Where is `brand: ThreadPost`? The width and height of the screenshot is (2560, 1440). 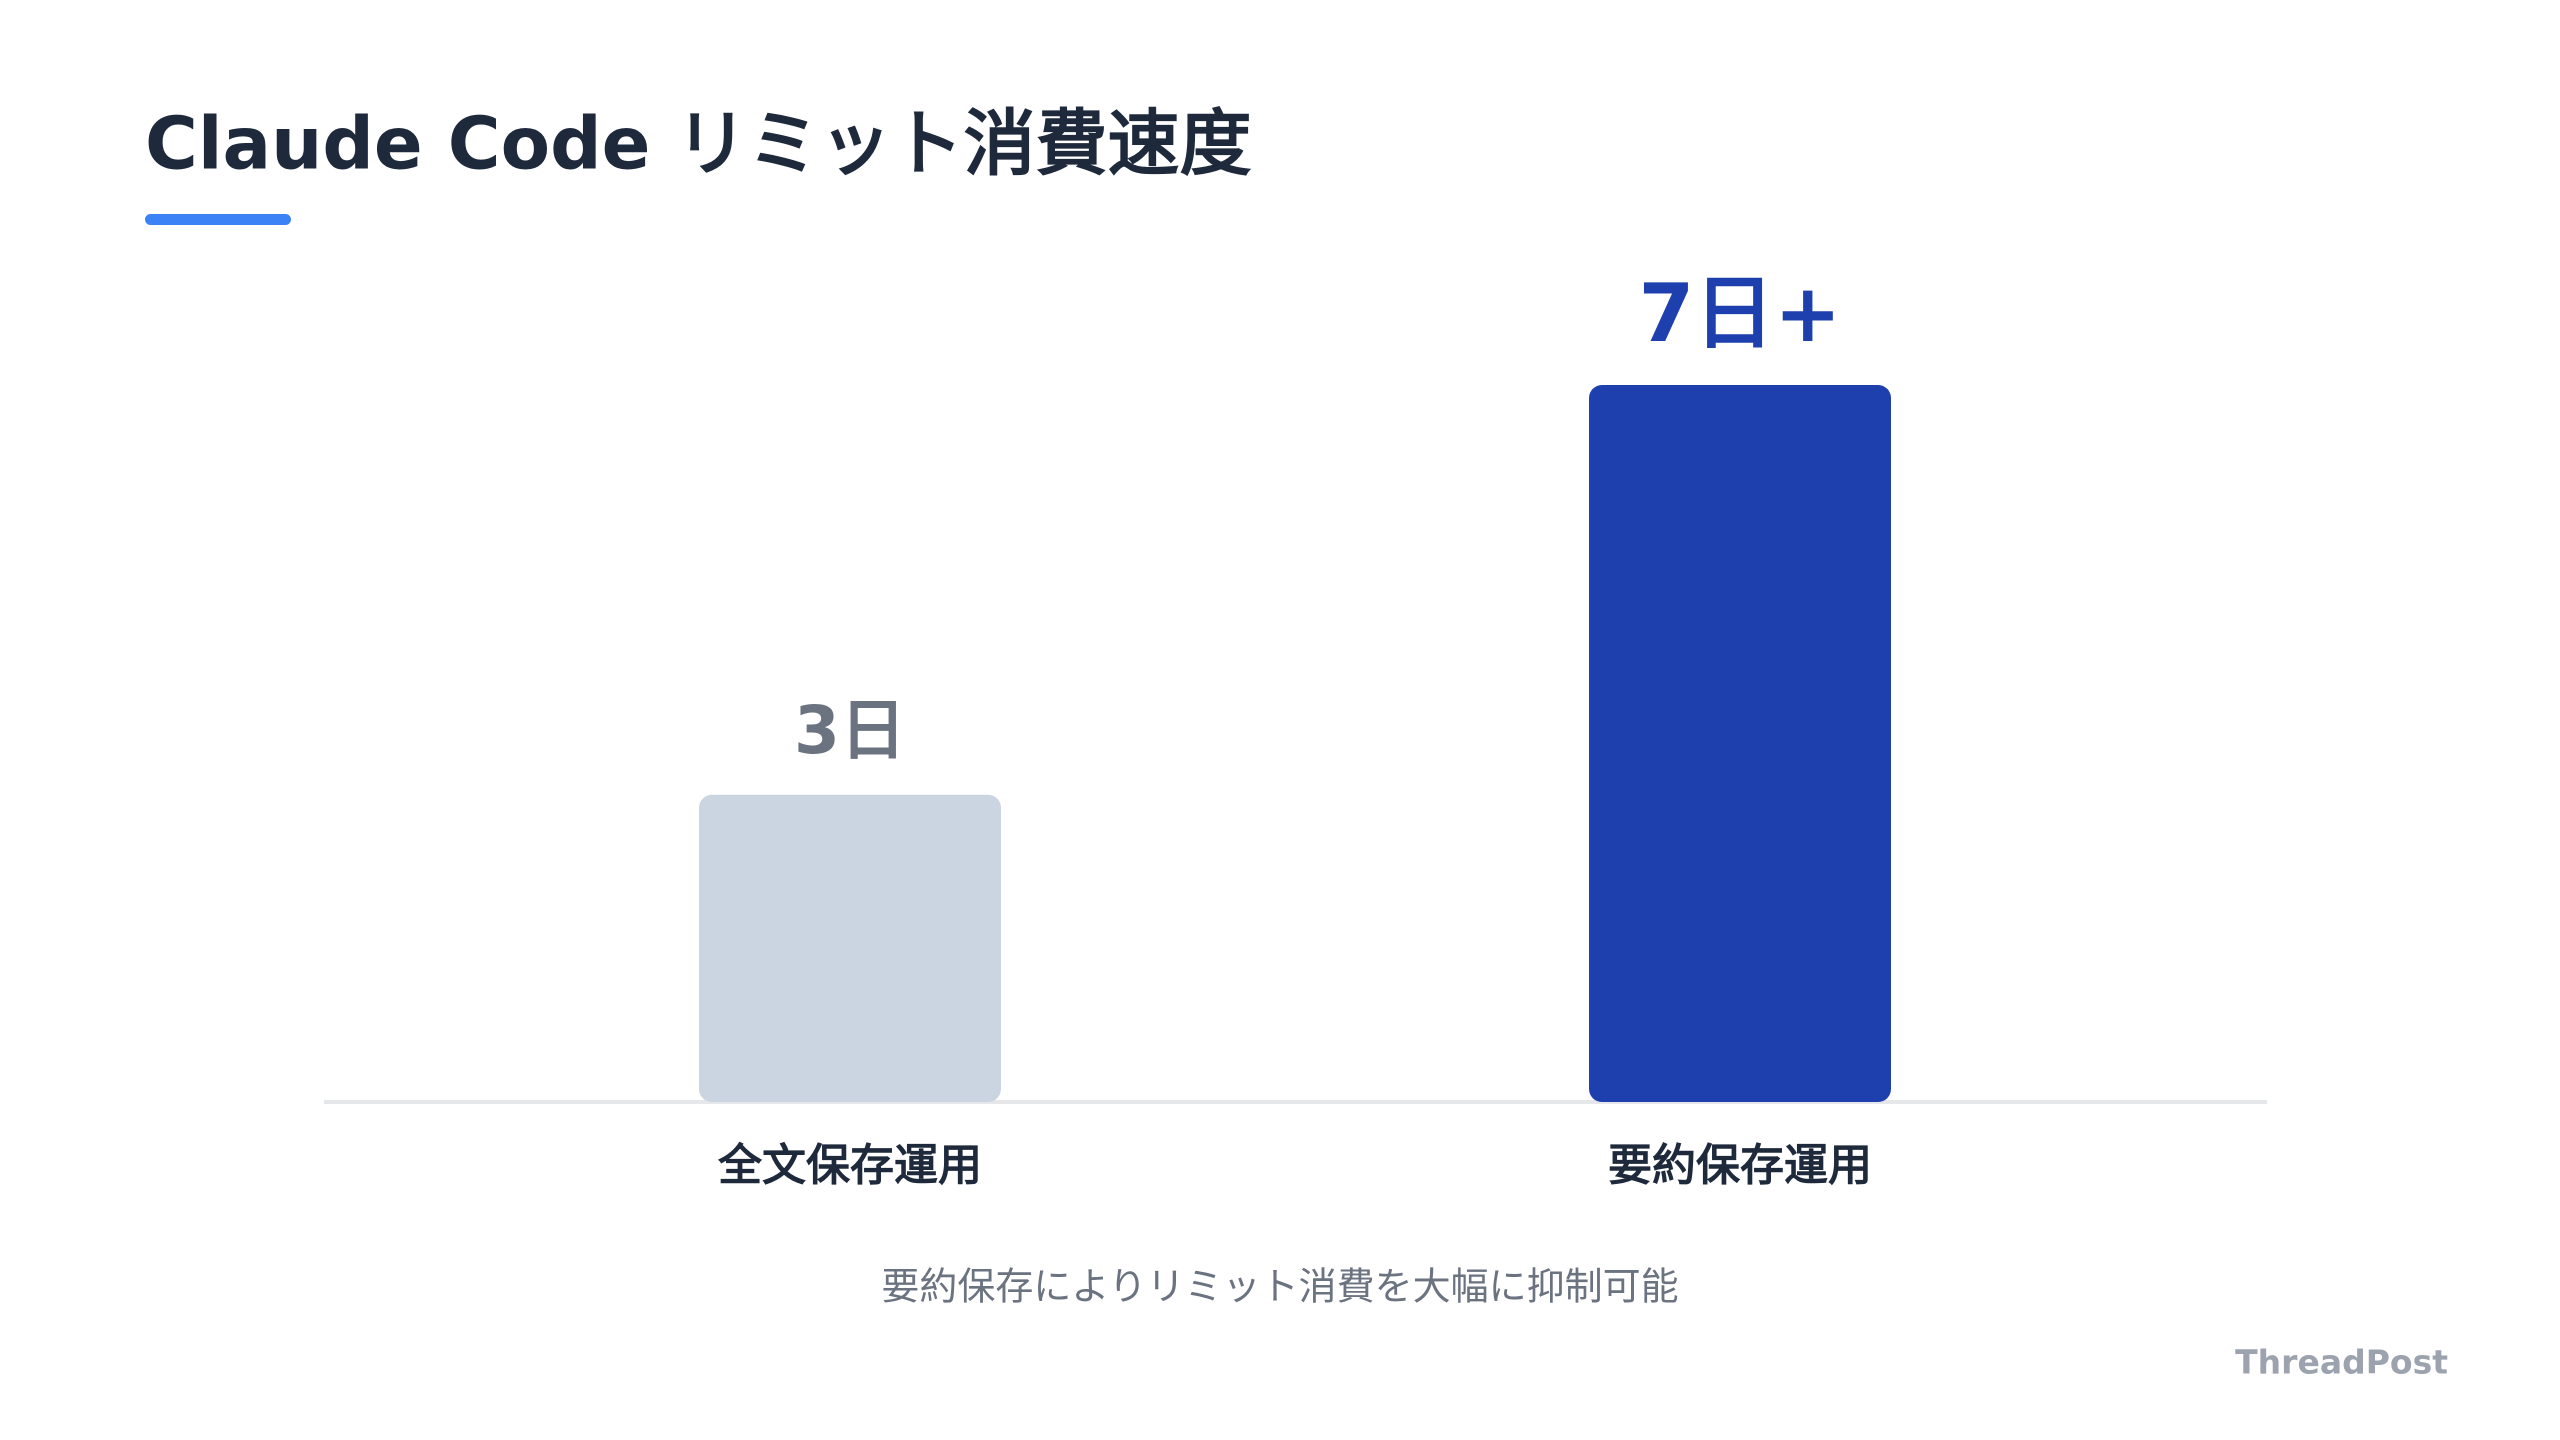 brand: ThreadPost is located at coordinates (2341, 1362).